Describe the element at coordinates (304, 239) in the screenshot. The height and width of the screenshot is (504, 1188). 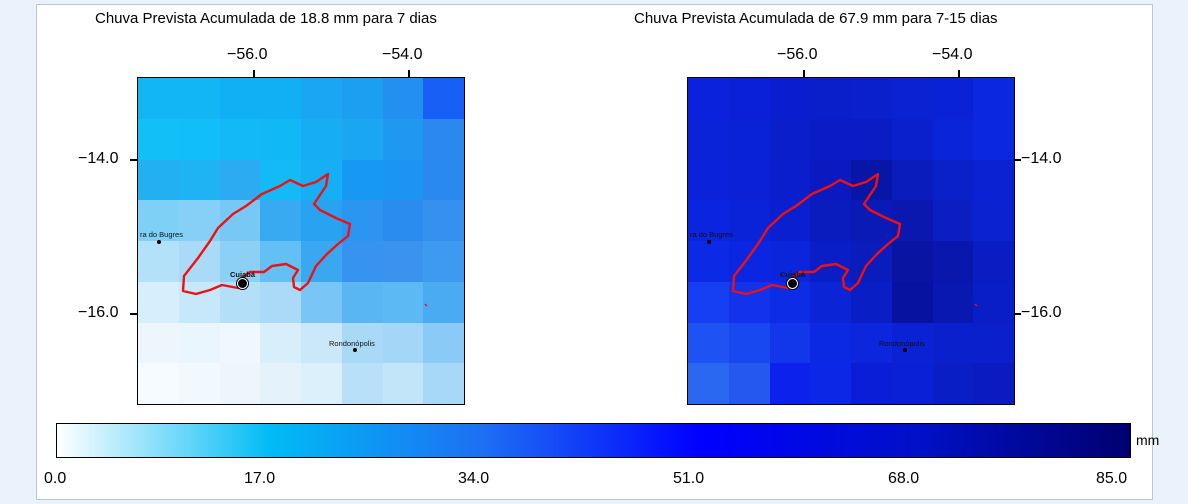
I see `basin-outline` at that location.